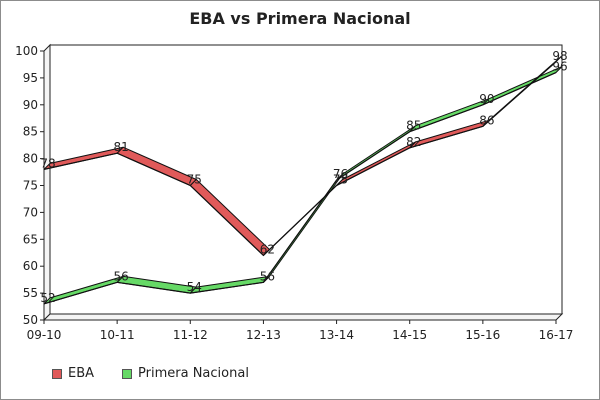 Image resolution: width=600 pixels, height=400 pixels. Describe the element at coordinates (47, 182) in the screenshot. I see `plot-left-wall` at that location.